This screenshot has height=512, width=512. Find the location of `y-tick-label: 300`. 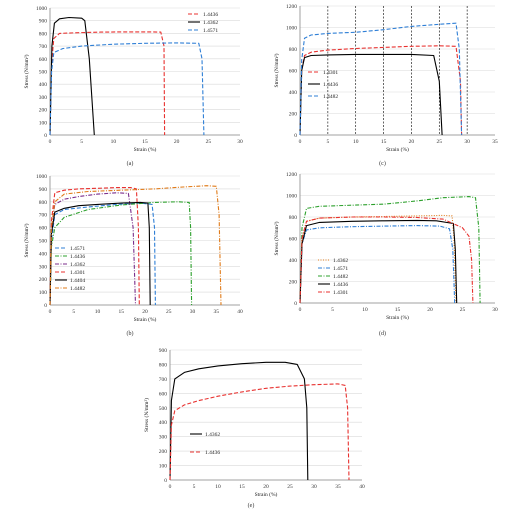

y-tick-label: 300 is located at coordinates (163, 438).